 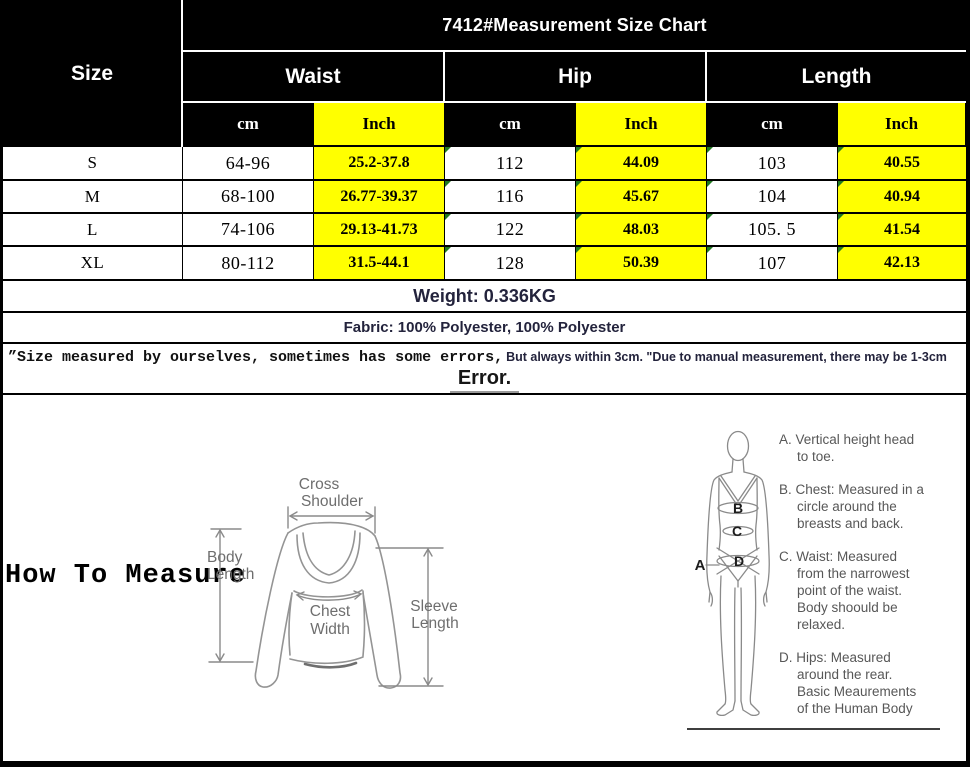 What do you see at coordinates (248, 164) in the screenshot?
I see `row-s-waist-cm: 64-96` at bounding box center [248, 164].